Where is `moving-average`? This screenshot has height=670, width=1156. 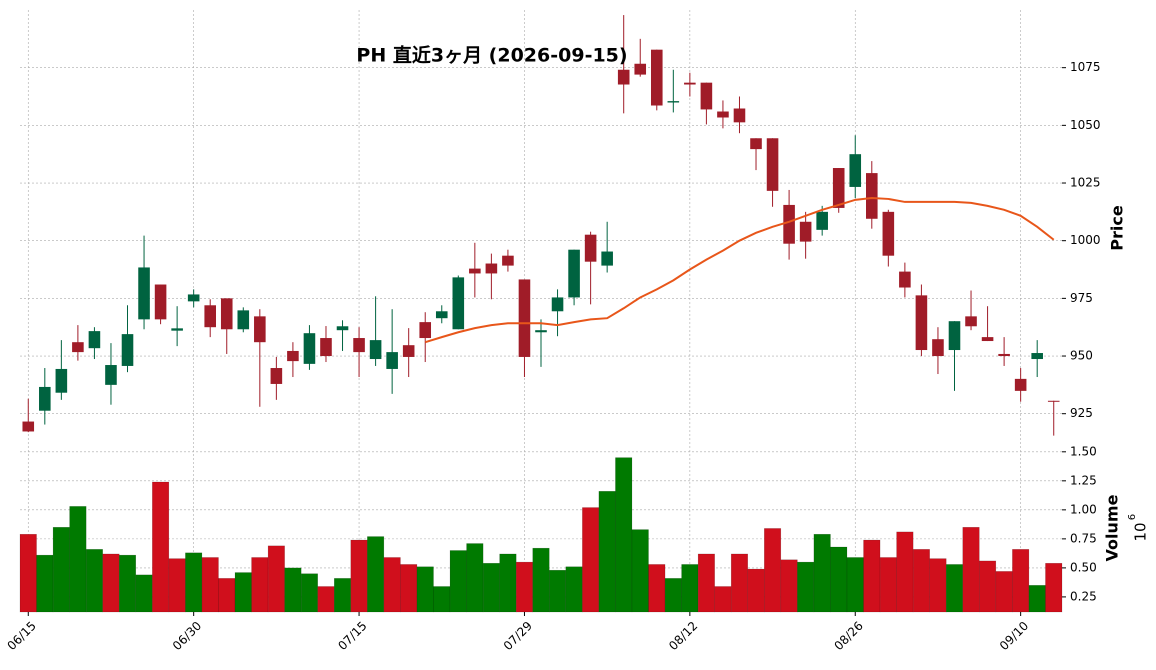
moving-average is located at coordinates (739, 270).